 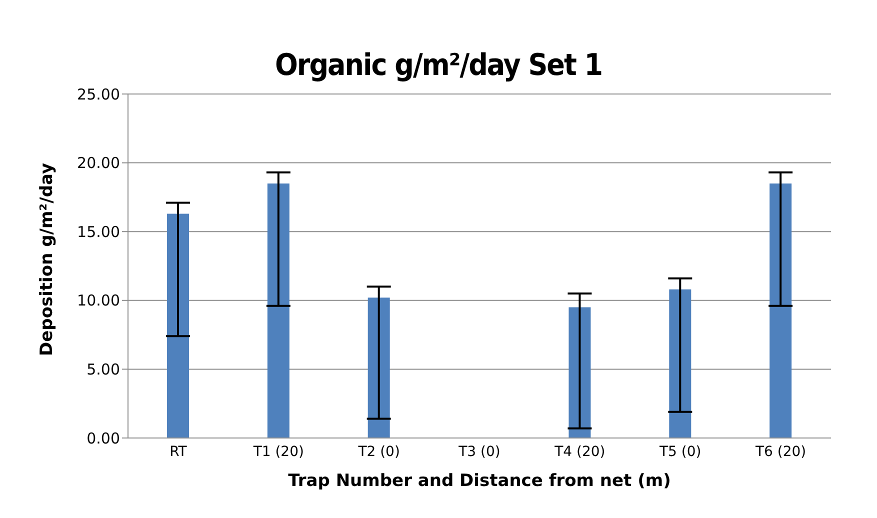 I want to click on x-tick-label: RT, so click(x=179, y=452).